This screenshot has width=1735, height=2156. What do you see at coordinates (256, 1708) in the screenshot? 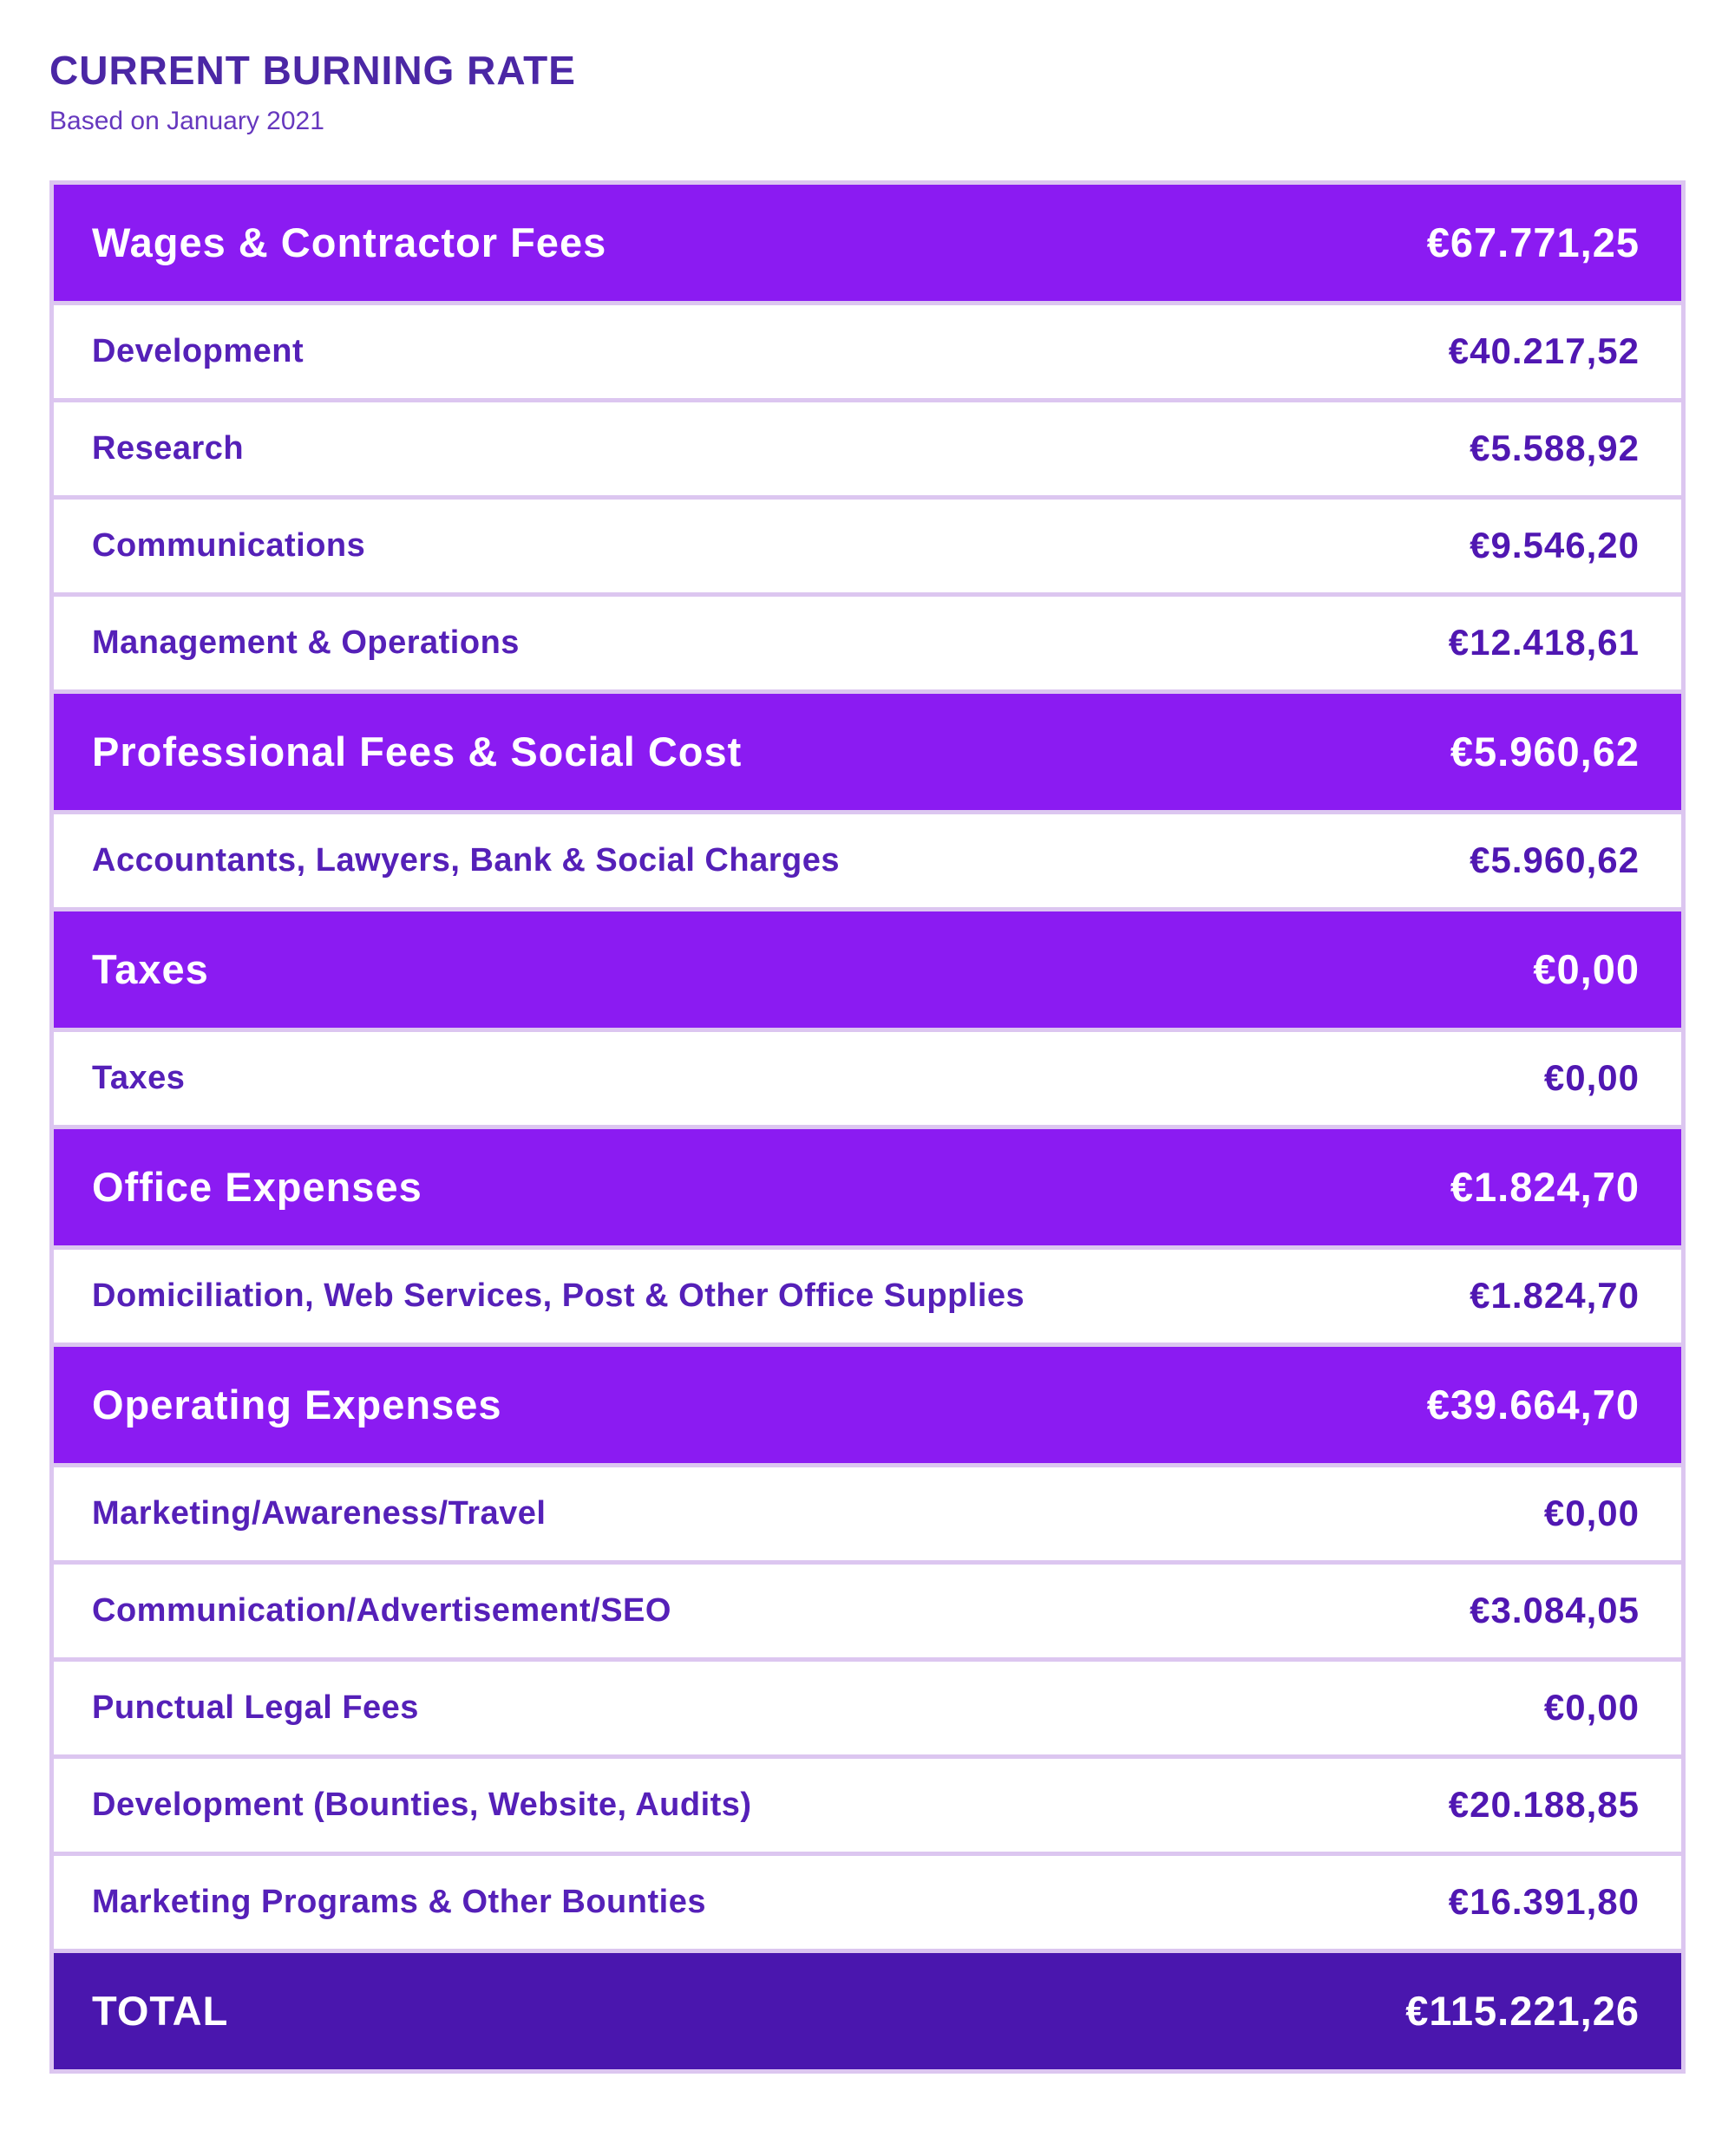
I see `row-label: Punctual Legal Fees` at bounding box center [256, 1708].